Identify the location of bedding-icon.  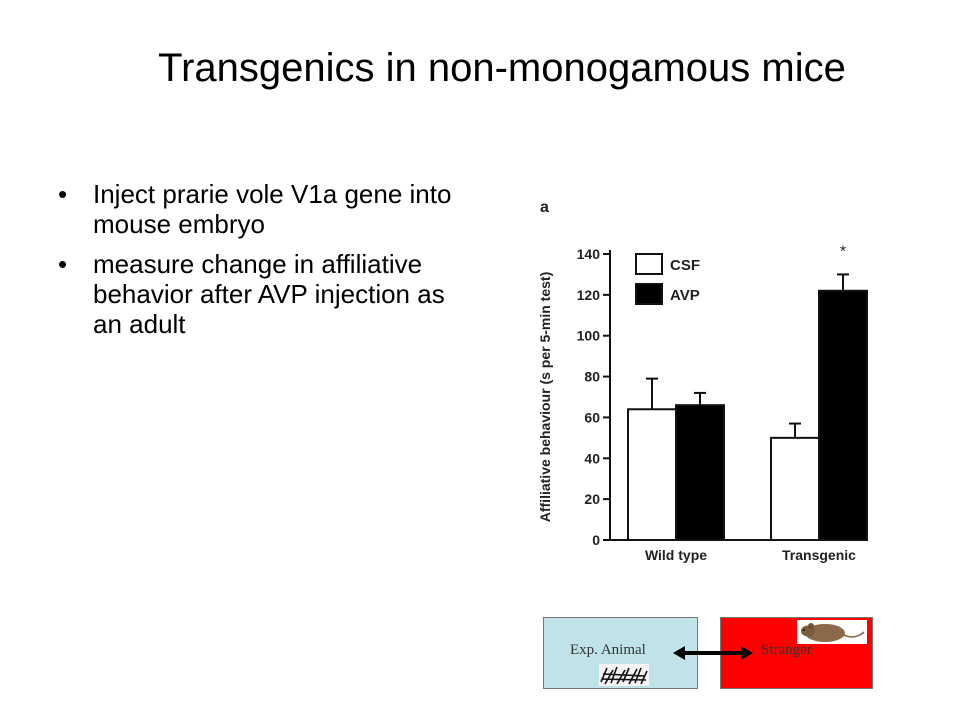
(624, 675).